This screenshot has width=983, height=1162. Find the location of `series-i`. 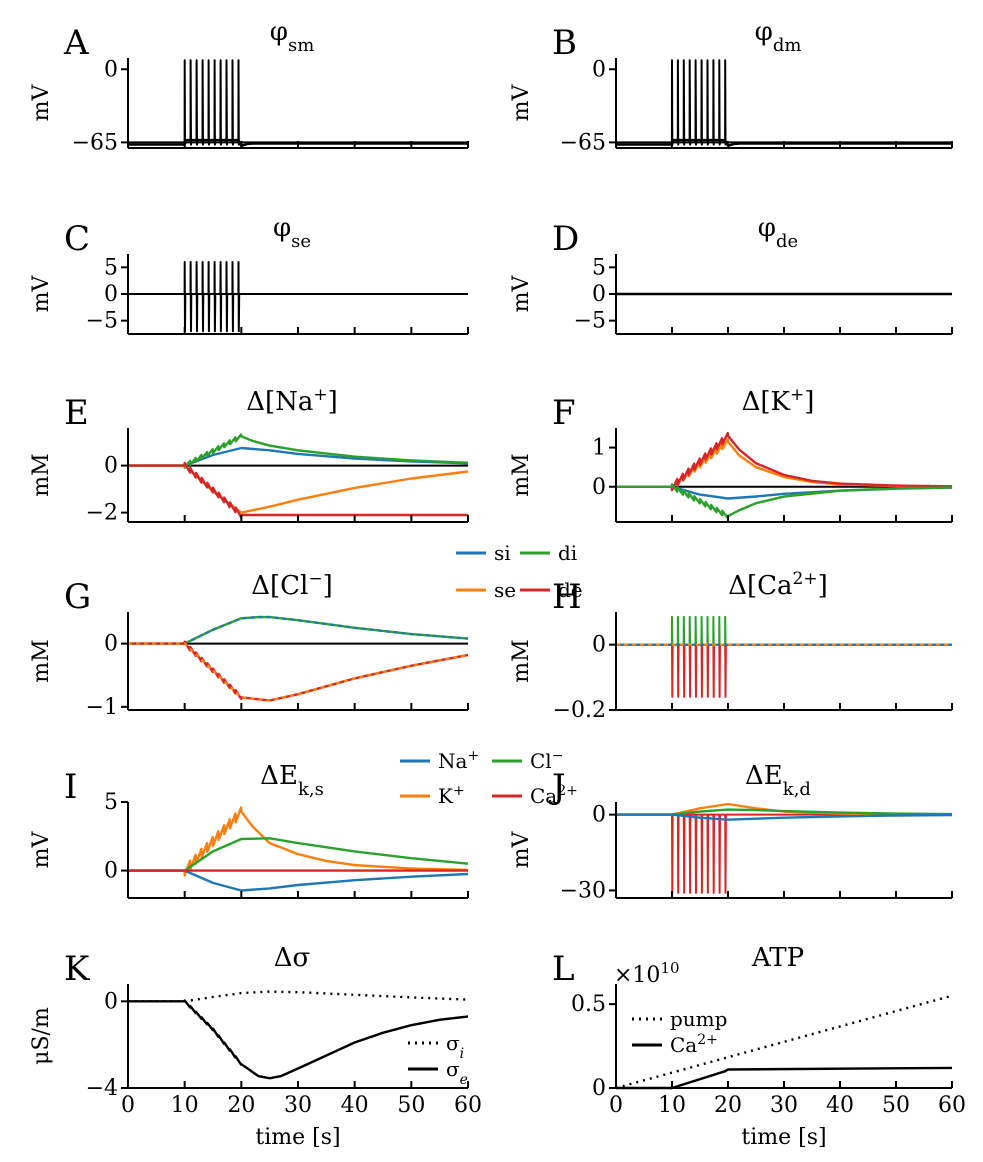

series-i is located at coordinates (298, 996).